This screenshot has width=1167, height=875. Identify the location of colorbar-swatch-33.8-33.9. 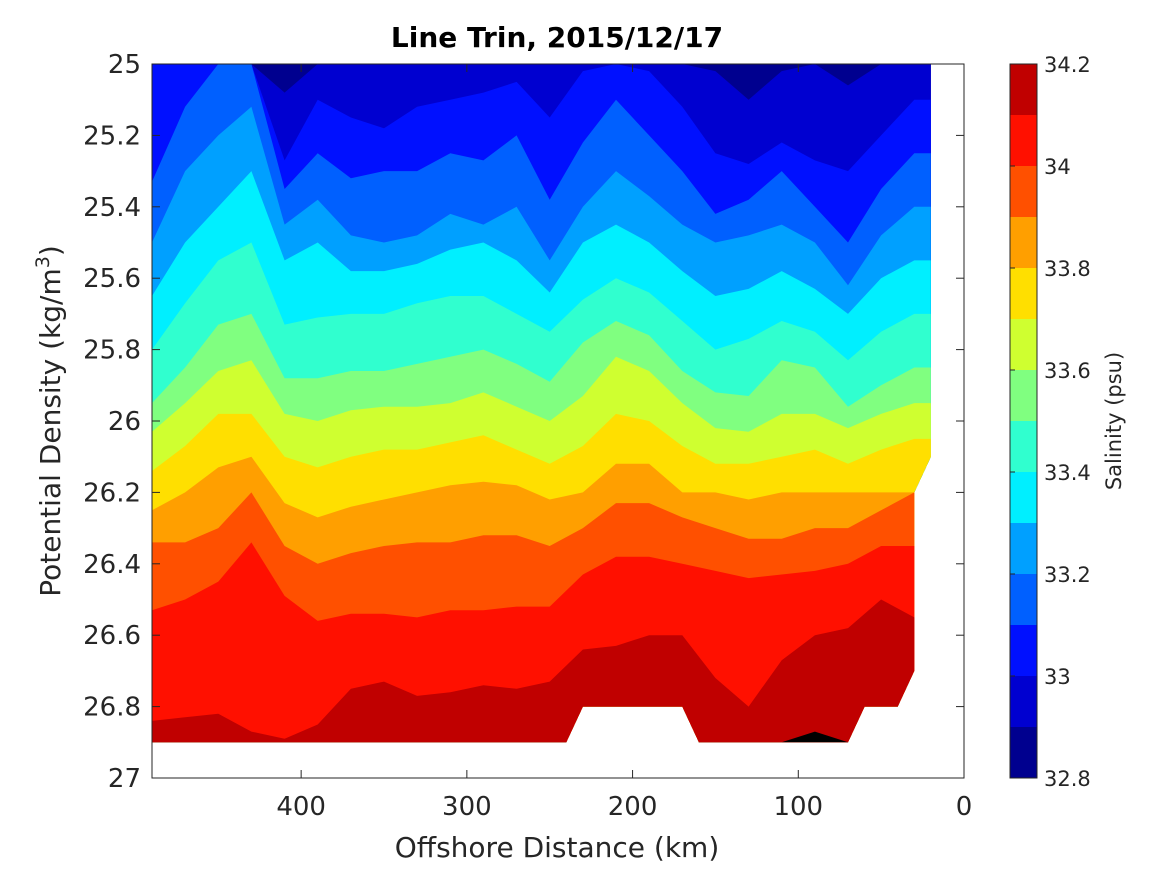
(1023, 242).